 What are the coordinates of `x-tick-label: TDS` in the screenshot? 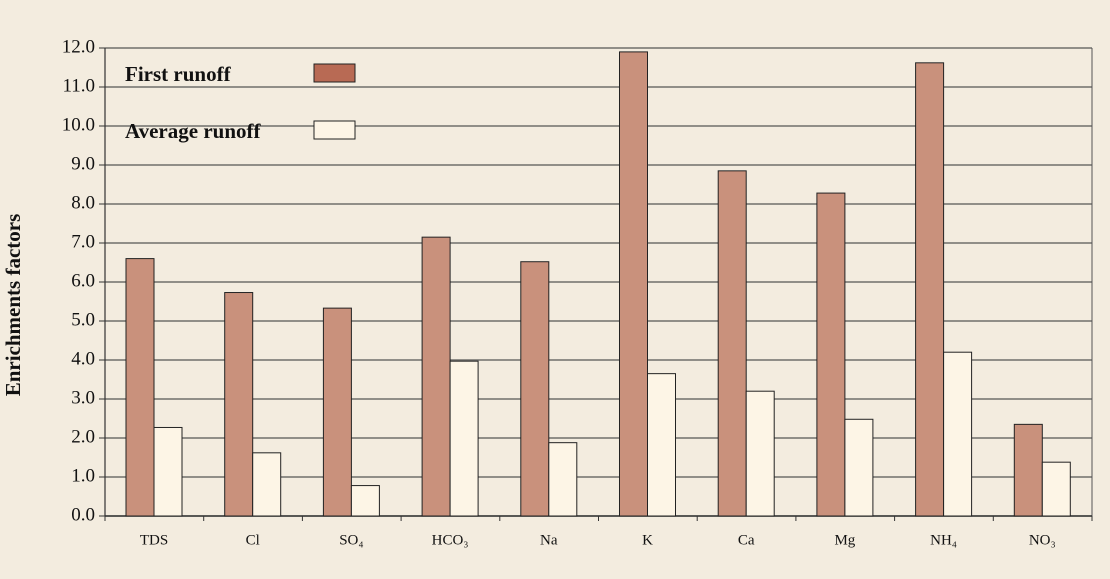 It's located at (154, 540).